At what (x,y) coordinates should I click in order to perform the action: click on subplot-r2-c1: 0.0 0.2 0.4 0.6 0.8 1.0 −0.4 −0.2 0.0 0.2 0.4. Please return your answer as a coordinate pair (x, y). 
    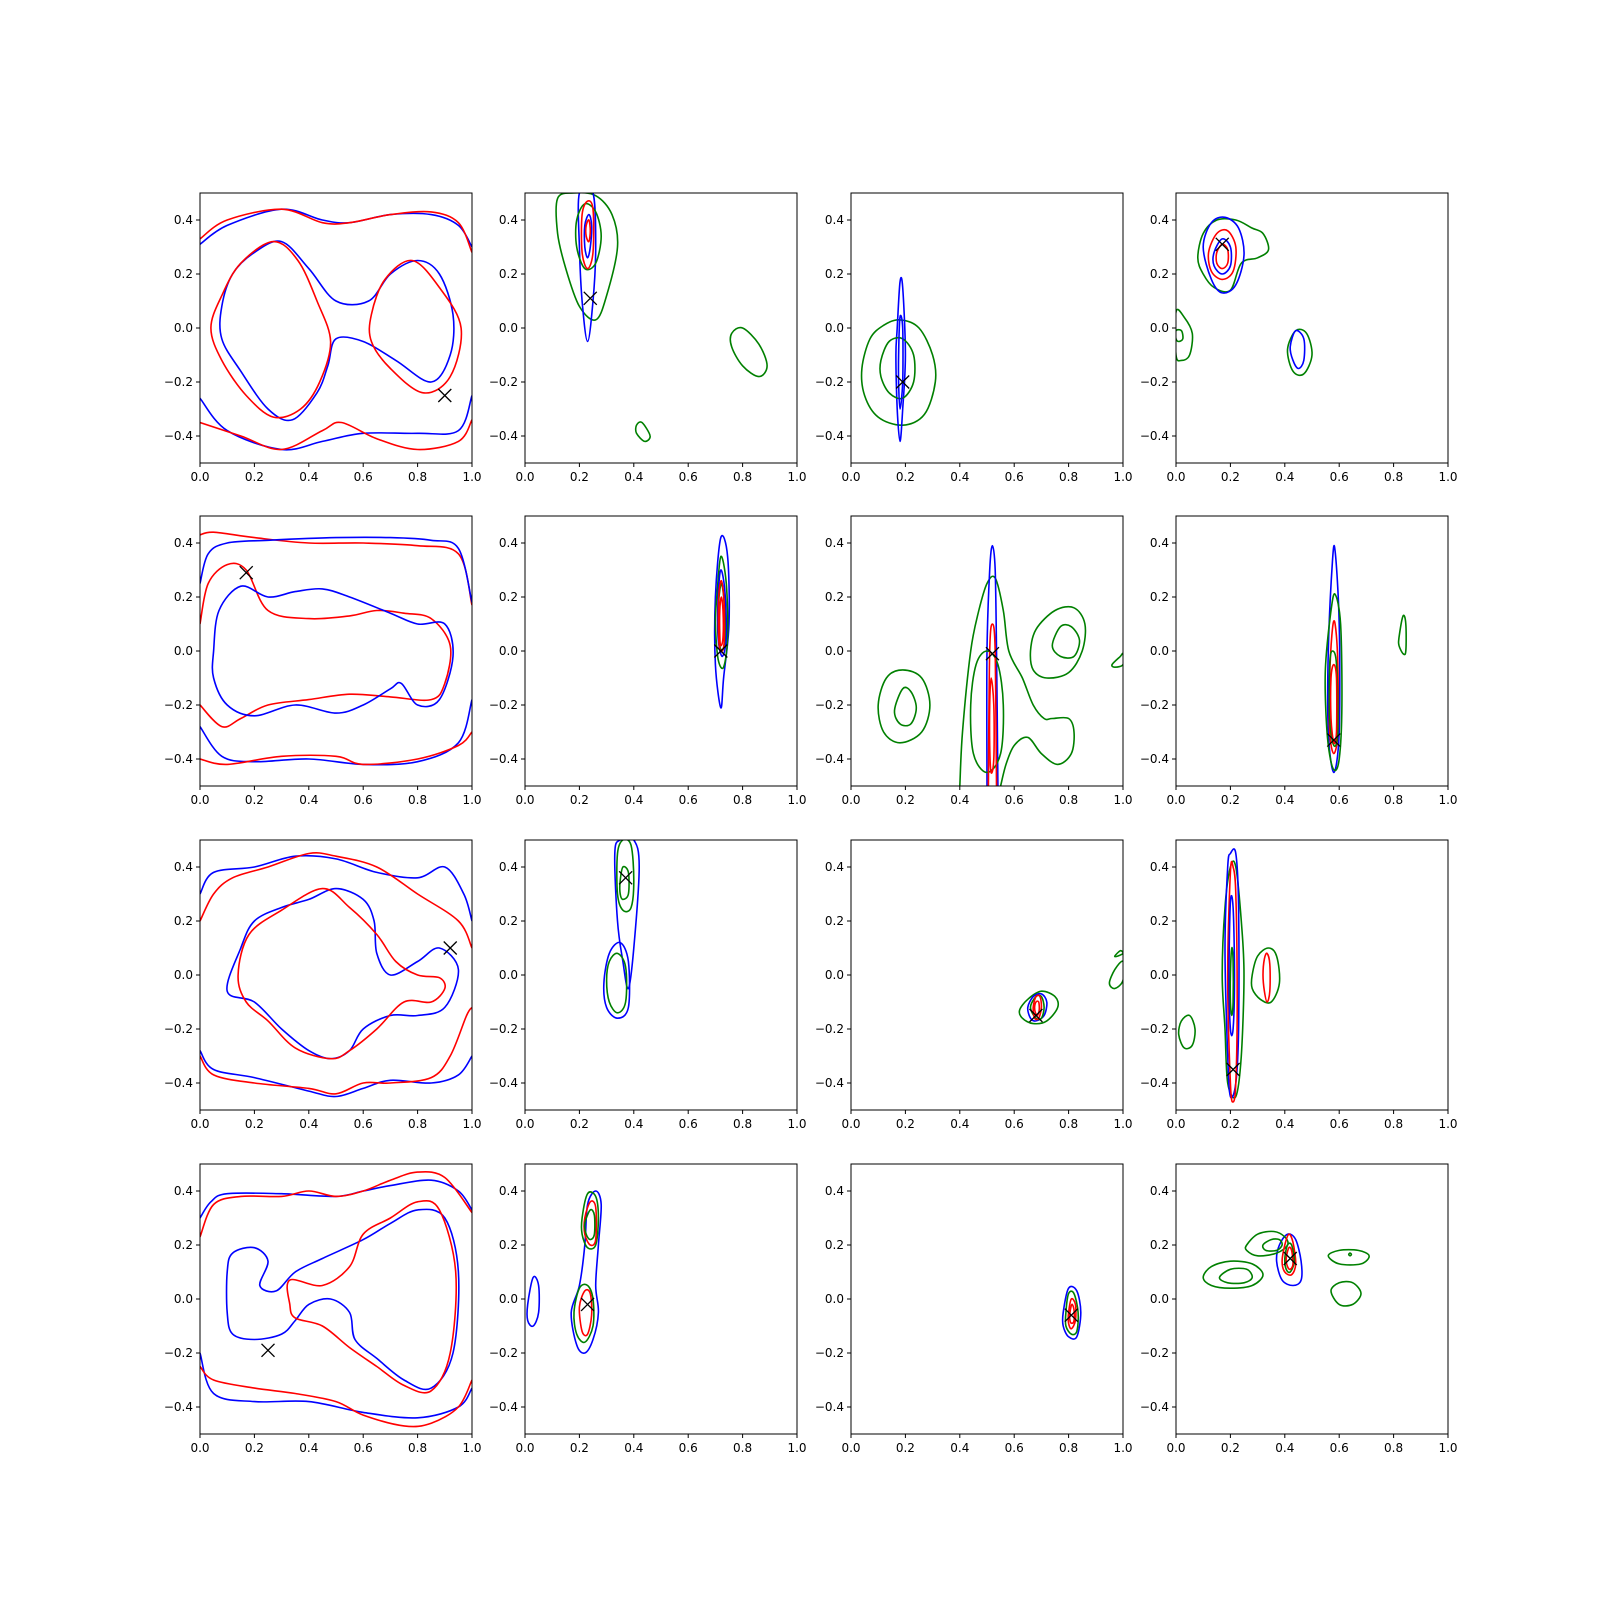
    Looking at the image, I should click on (323, 661).